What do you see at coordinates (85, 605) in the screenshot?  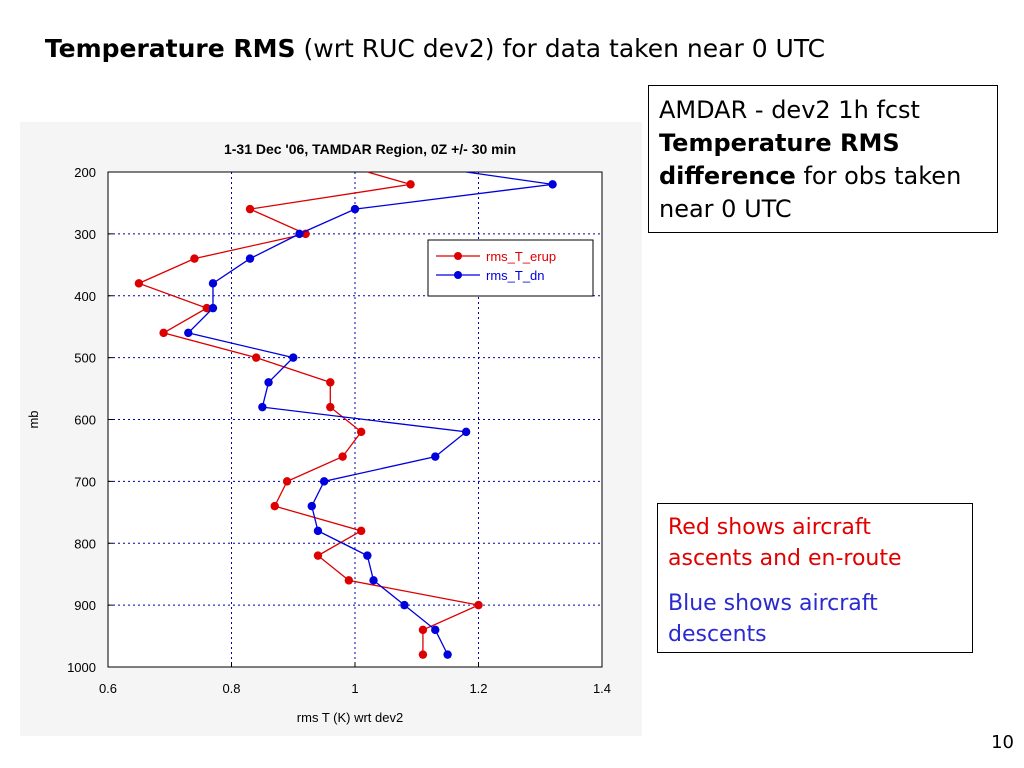 I see `y-tick-label: 900` at bounding box center [85, 605].